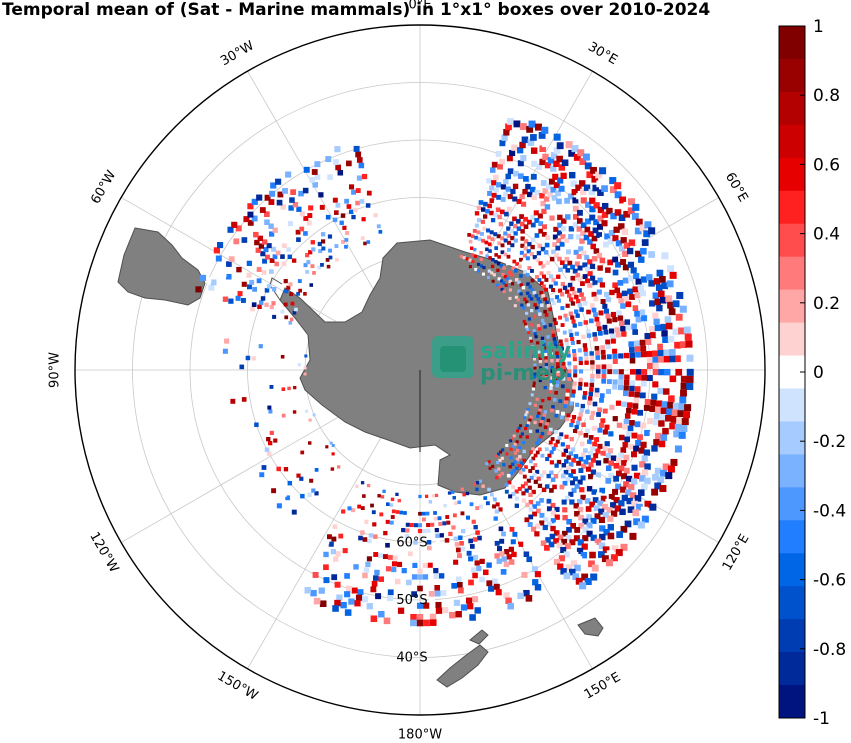  What do you see at coordinates (792, 603) in the screenshot?
I see `colorbar-swatch` at bounding box center [792, 603].